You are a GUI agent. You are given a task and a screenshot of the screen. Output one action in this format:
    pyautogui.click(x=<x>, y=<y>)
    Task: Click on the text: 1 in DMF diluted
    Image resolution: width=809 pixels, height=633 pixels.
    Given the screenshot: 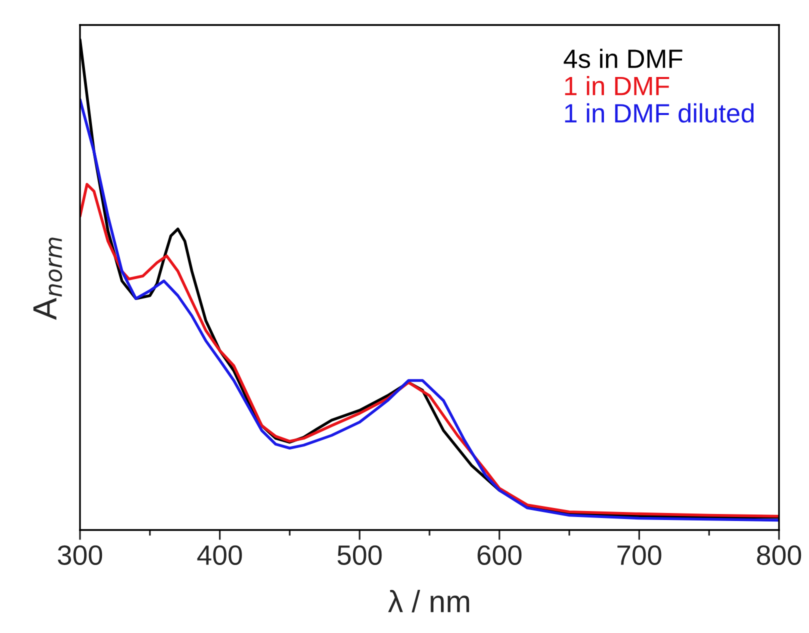 What is the action you would take?
    pyautogui.click(x=659, y=113)
    